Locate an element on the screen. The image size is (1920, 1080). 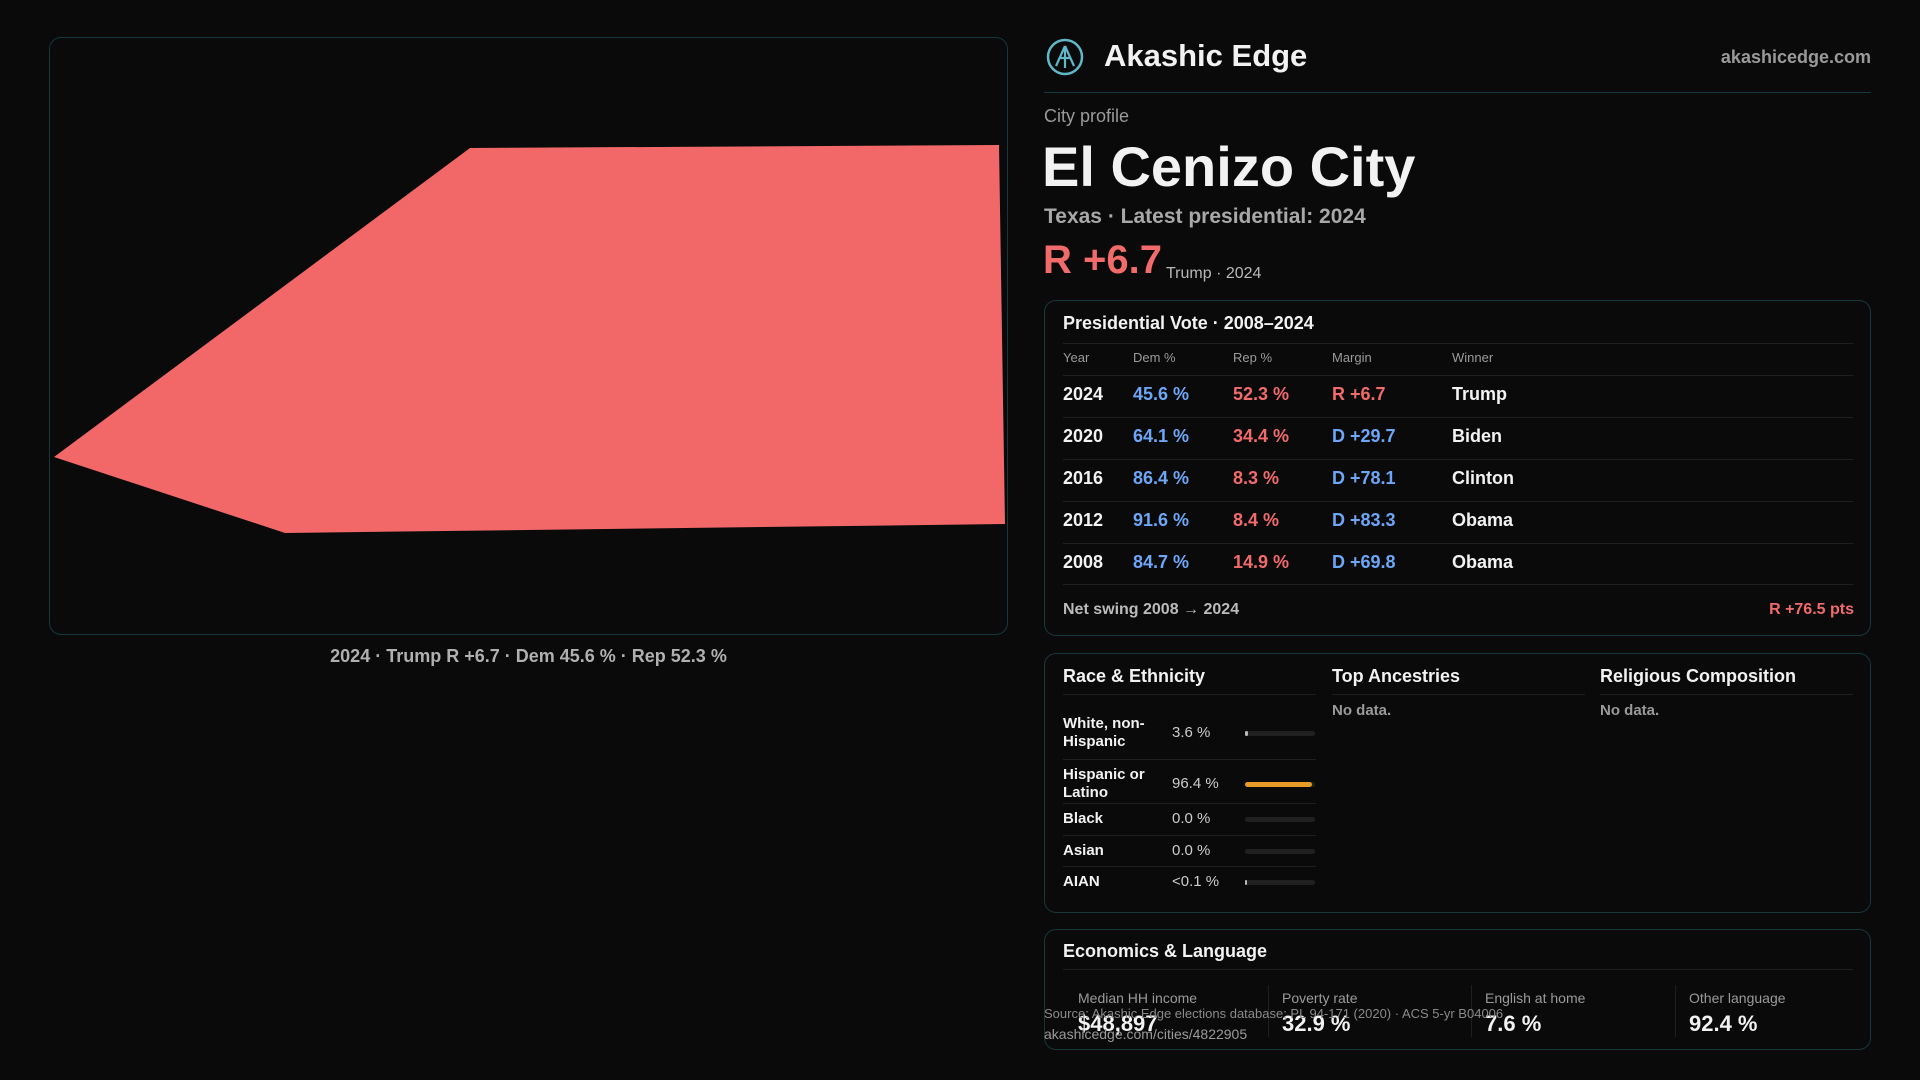
stat-label: English at home is located at coordinates (1535, 998).